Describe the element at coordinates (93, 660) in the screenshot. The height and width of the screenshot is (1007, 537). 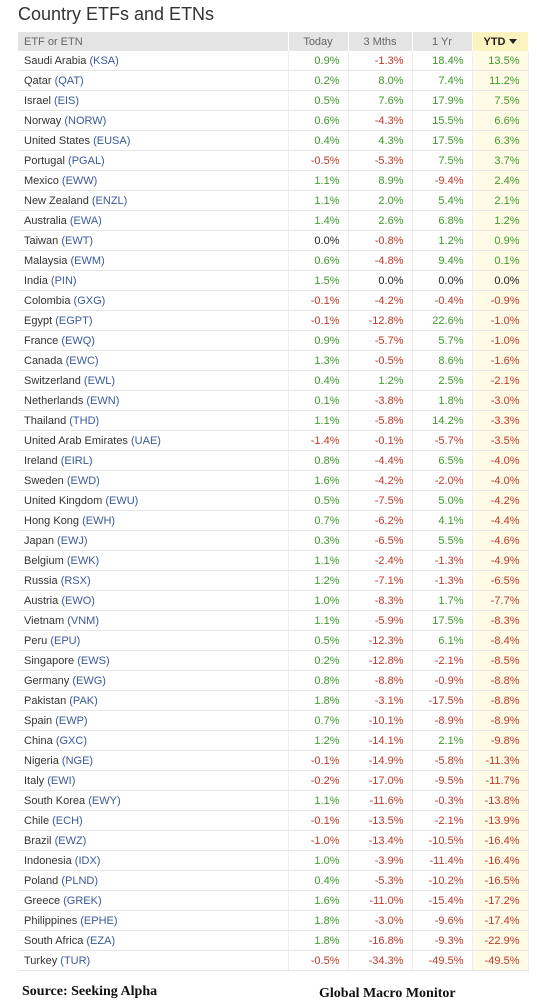
I see `ticker-link: (EWS)` at that location.